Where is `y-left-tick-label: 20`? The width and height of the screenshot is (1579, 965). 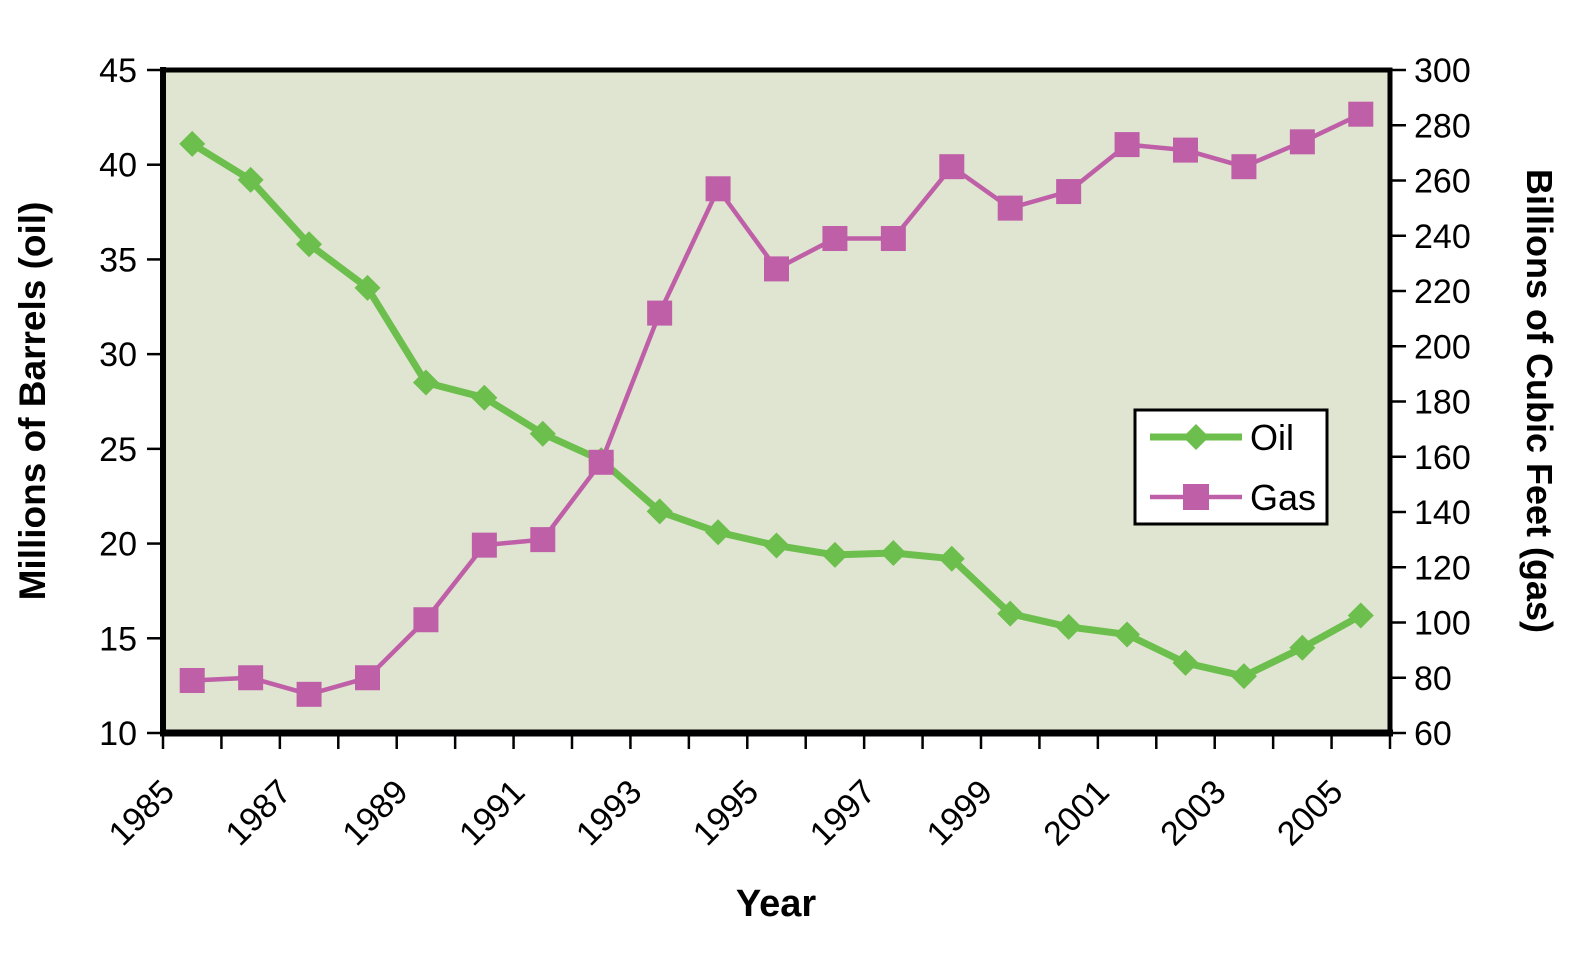
y-left-tick-label: 20 is located at coordinates (118, 545).